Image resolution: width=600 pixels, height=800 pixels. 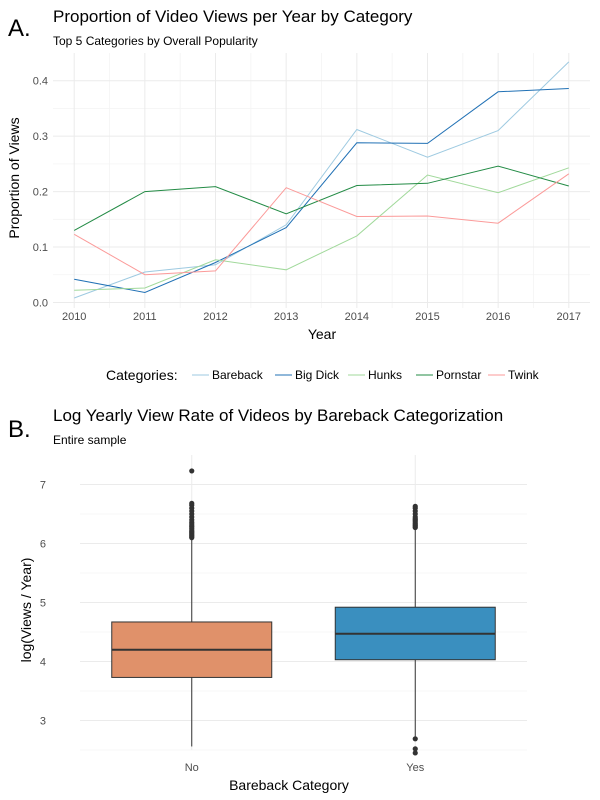 I want to click on chart-a-x-tick-label: 2015, so click(x=427, y=317).